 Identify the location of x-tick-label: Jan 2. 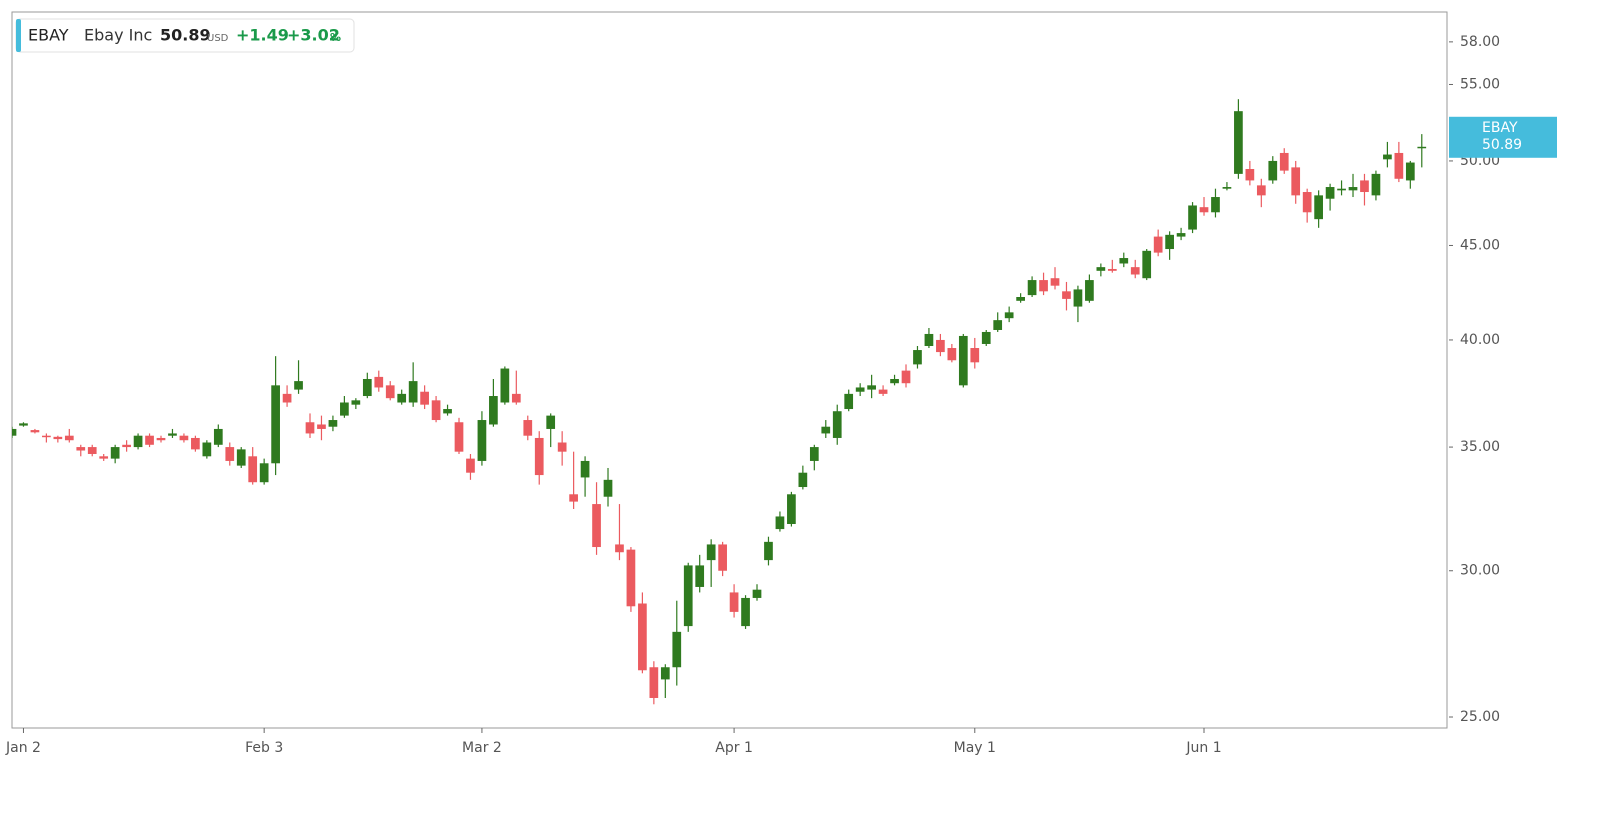
(23, 748).